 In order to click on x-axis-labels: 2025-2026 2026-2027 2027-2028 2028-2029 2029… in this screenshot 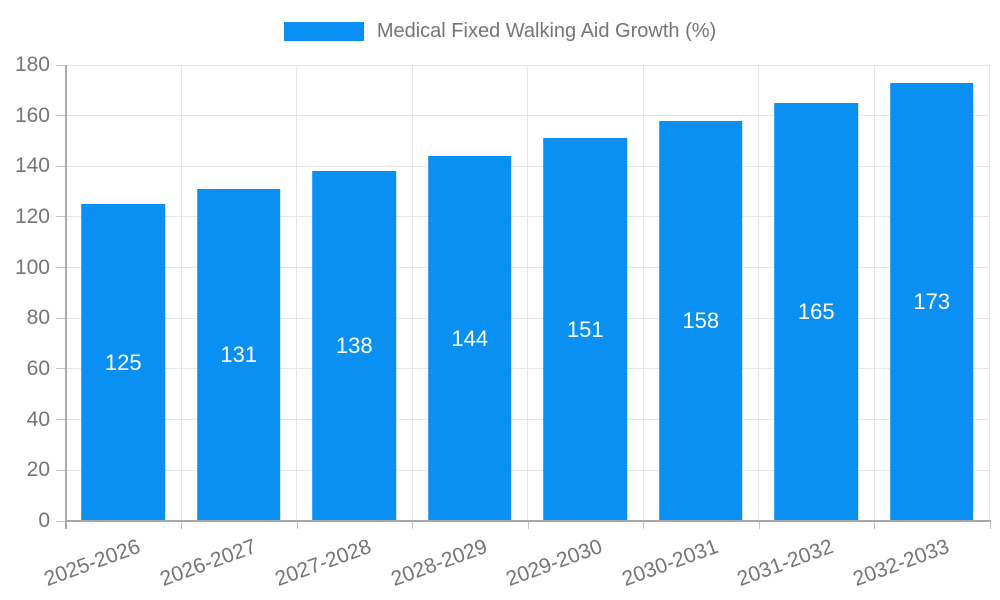, I will do `click(515, 556)`.